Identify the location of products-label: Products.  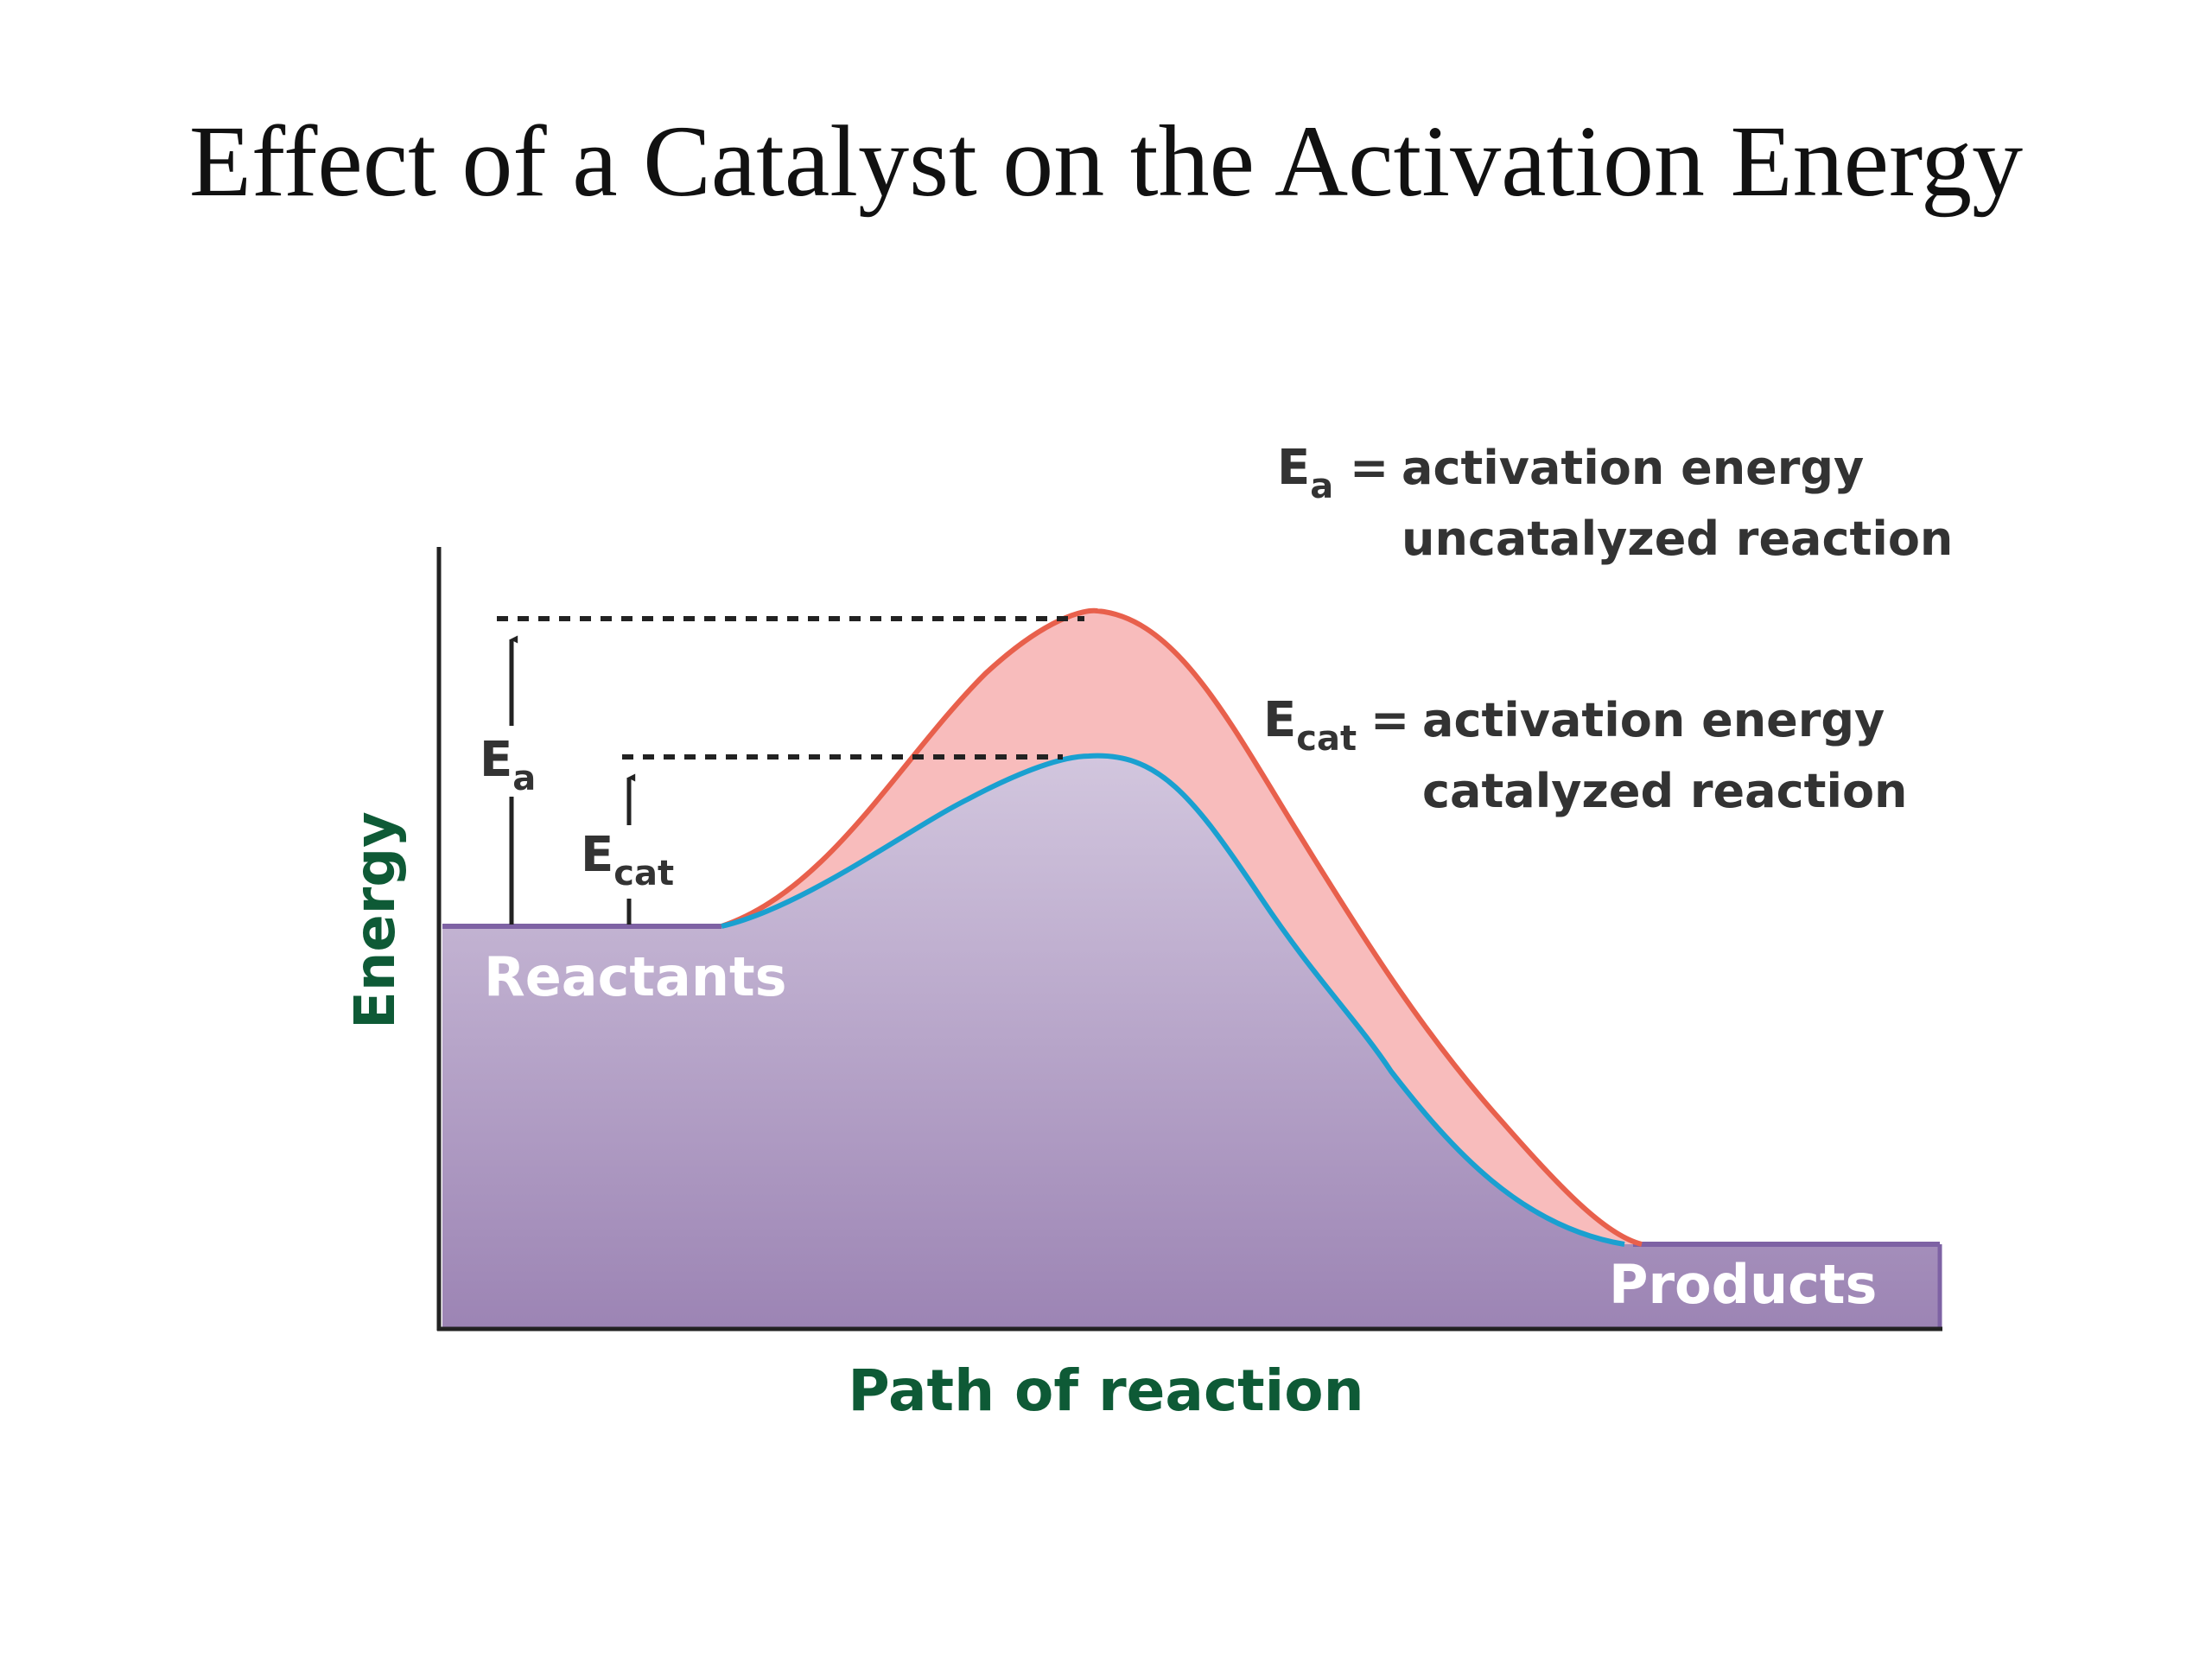
(1743, 1284).